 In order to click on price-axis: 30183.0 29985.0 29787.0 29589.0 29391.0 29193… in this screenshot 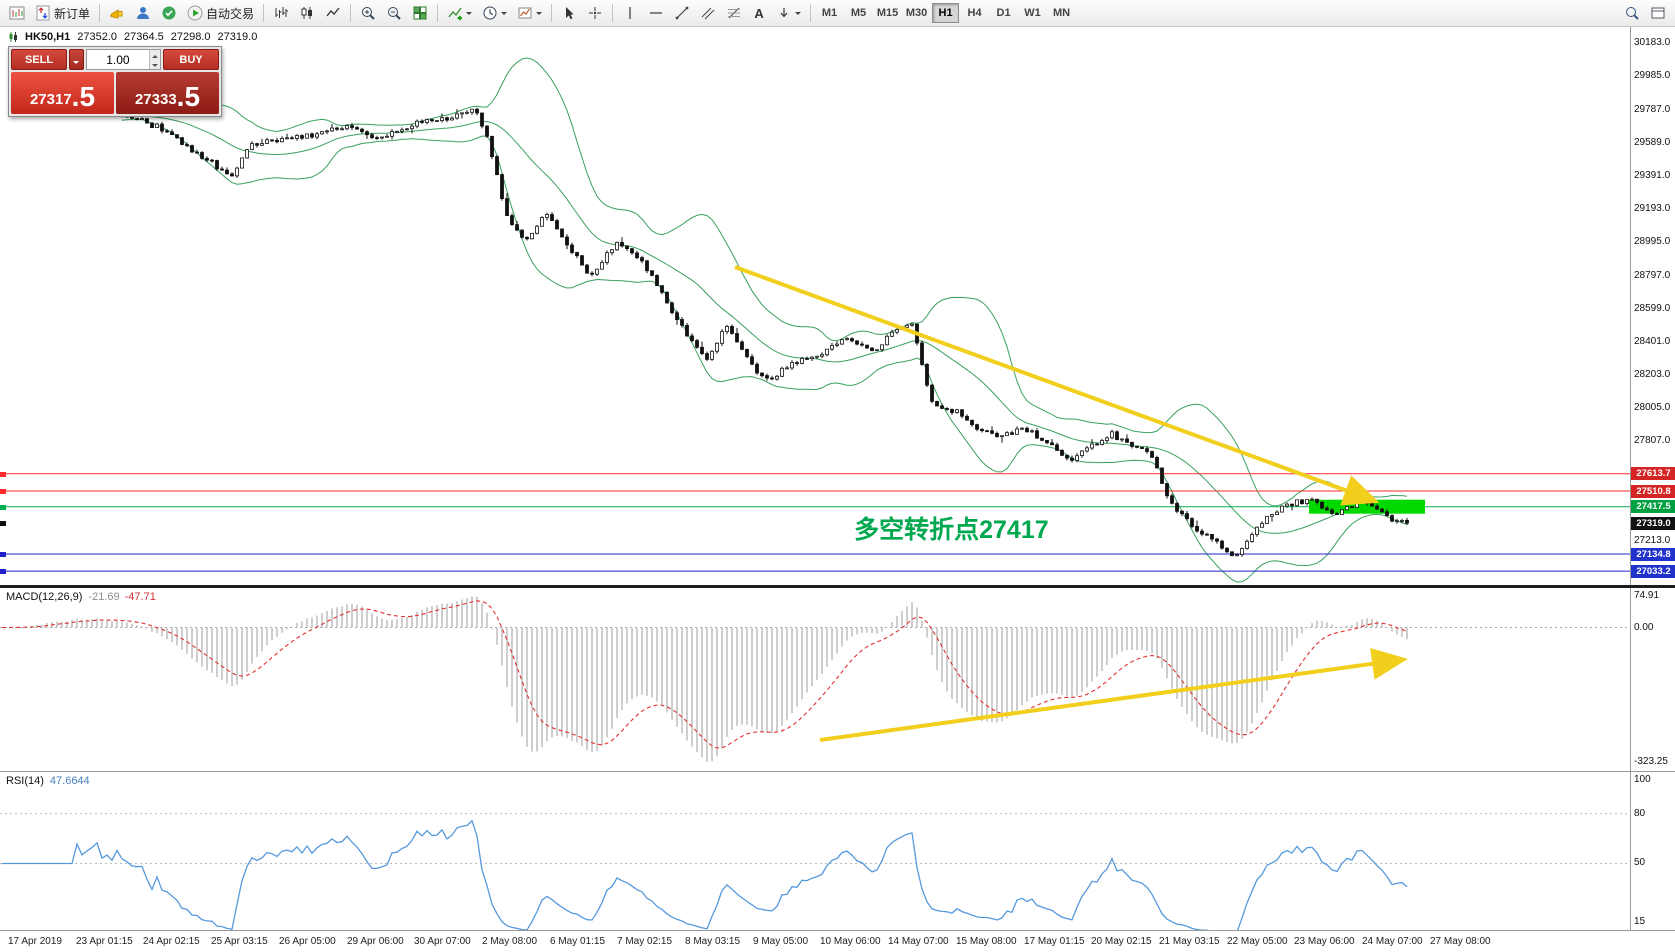, I will do `click(1652, 478)`.